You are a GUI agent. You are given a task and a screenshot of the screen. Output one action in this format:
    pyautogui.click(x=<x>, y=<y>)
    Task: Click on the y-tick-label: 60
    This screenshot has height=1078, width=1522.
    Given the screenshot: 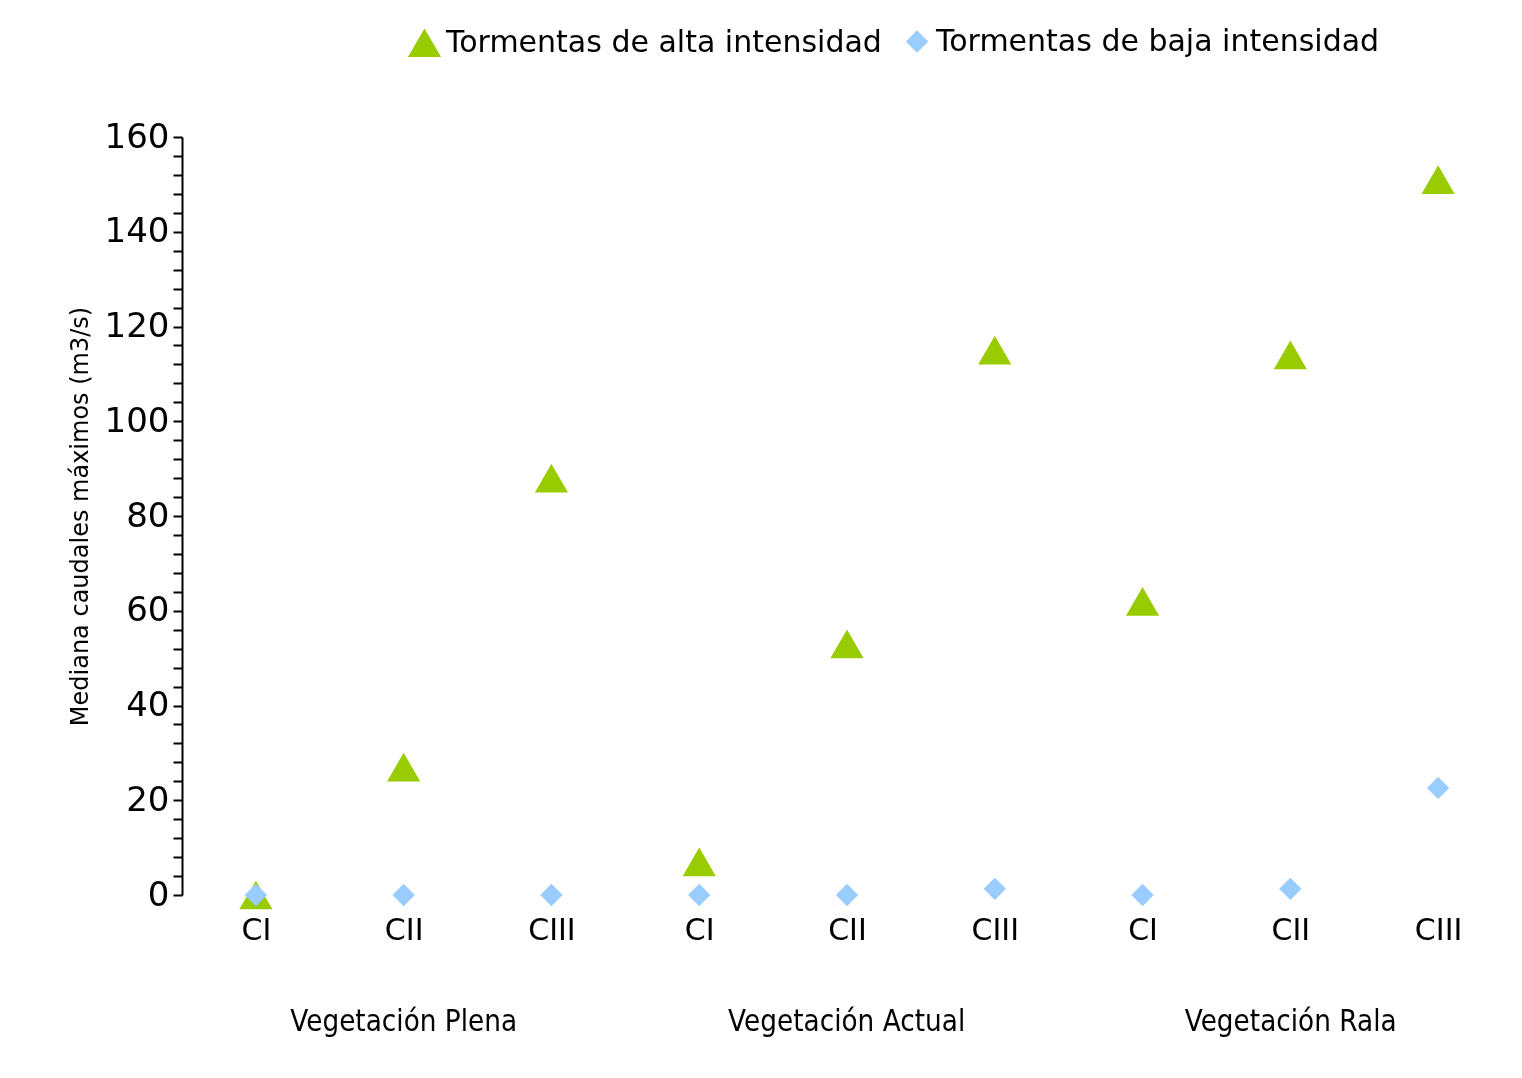 What is the action you would take?
    pyautogui.click(x=148, y=609)
    